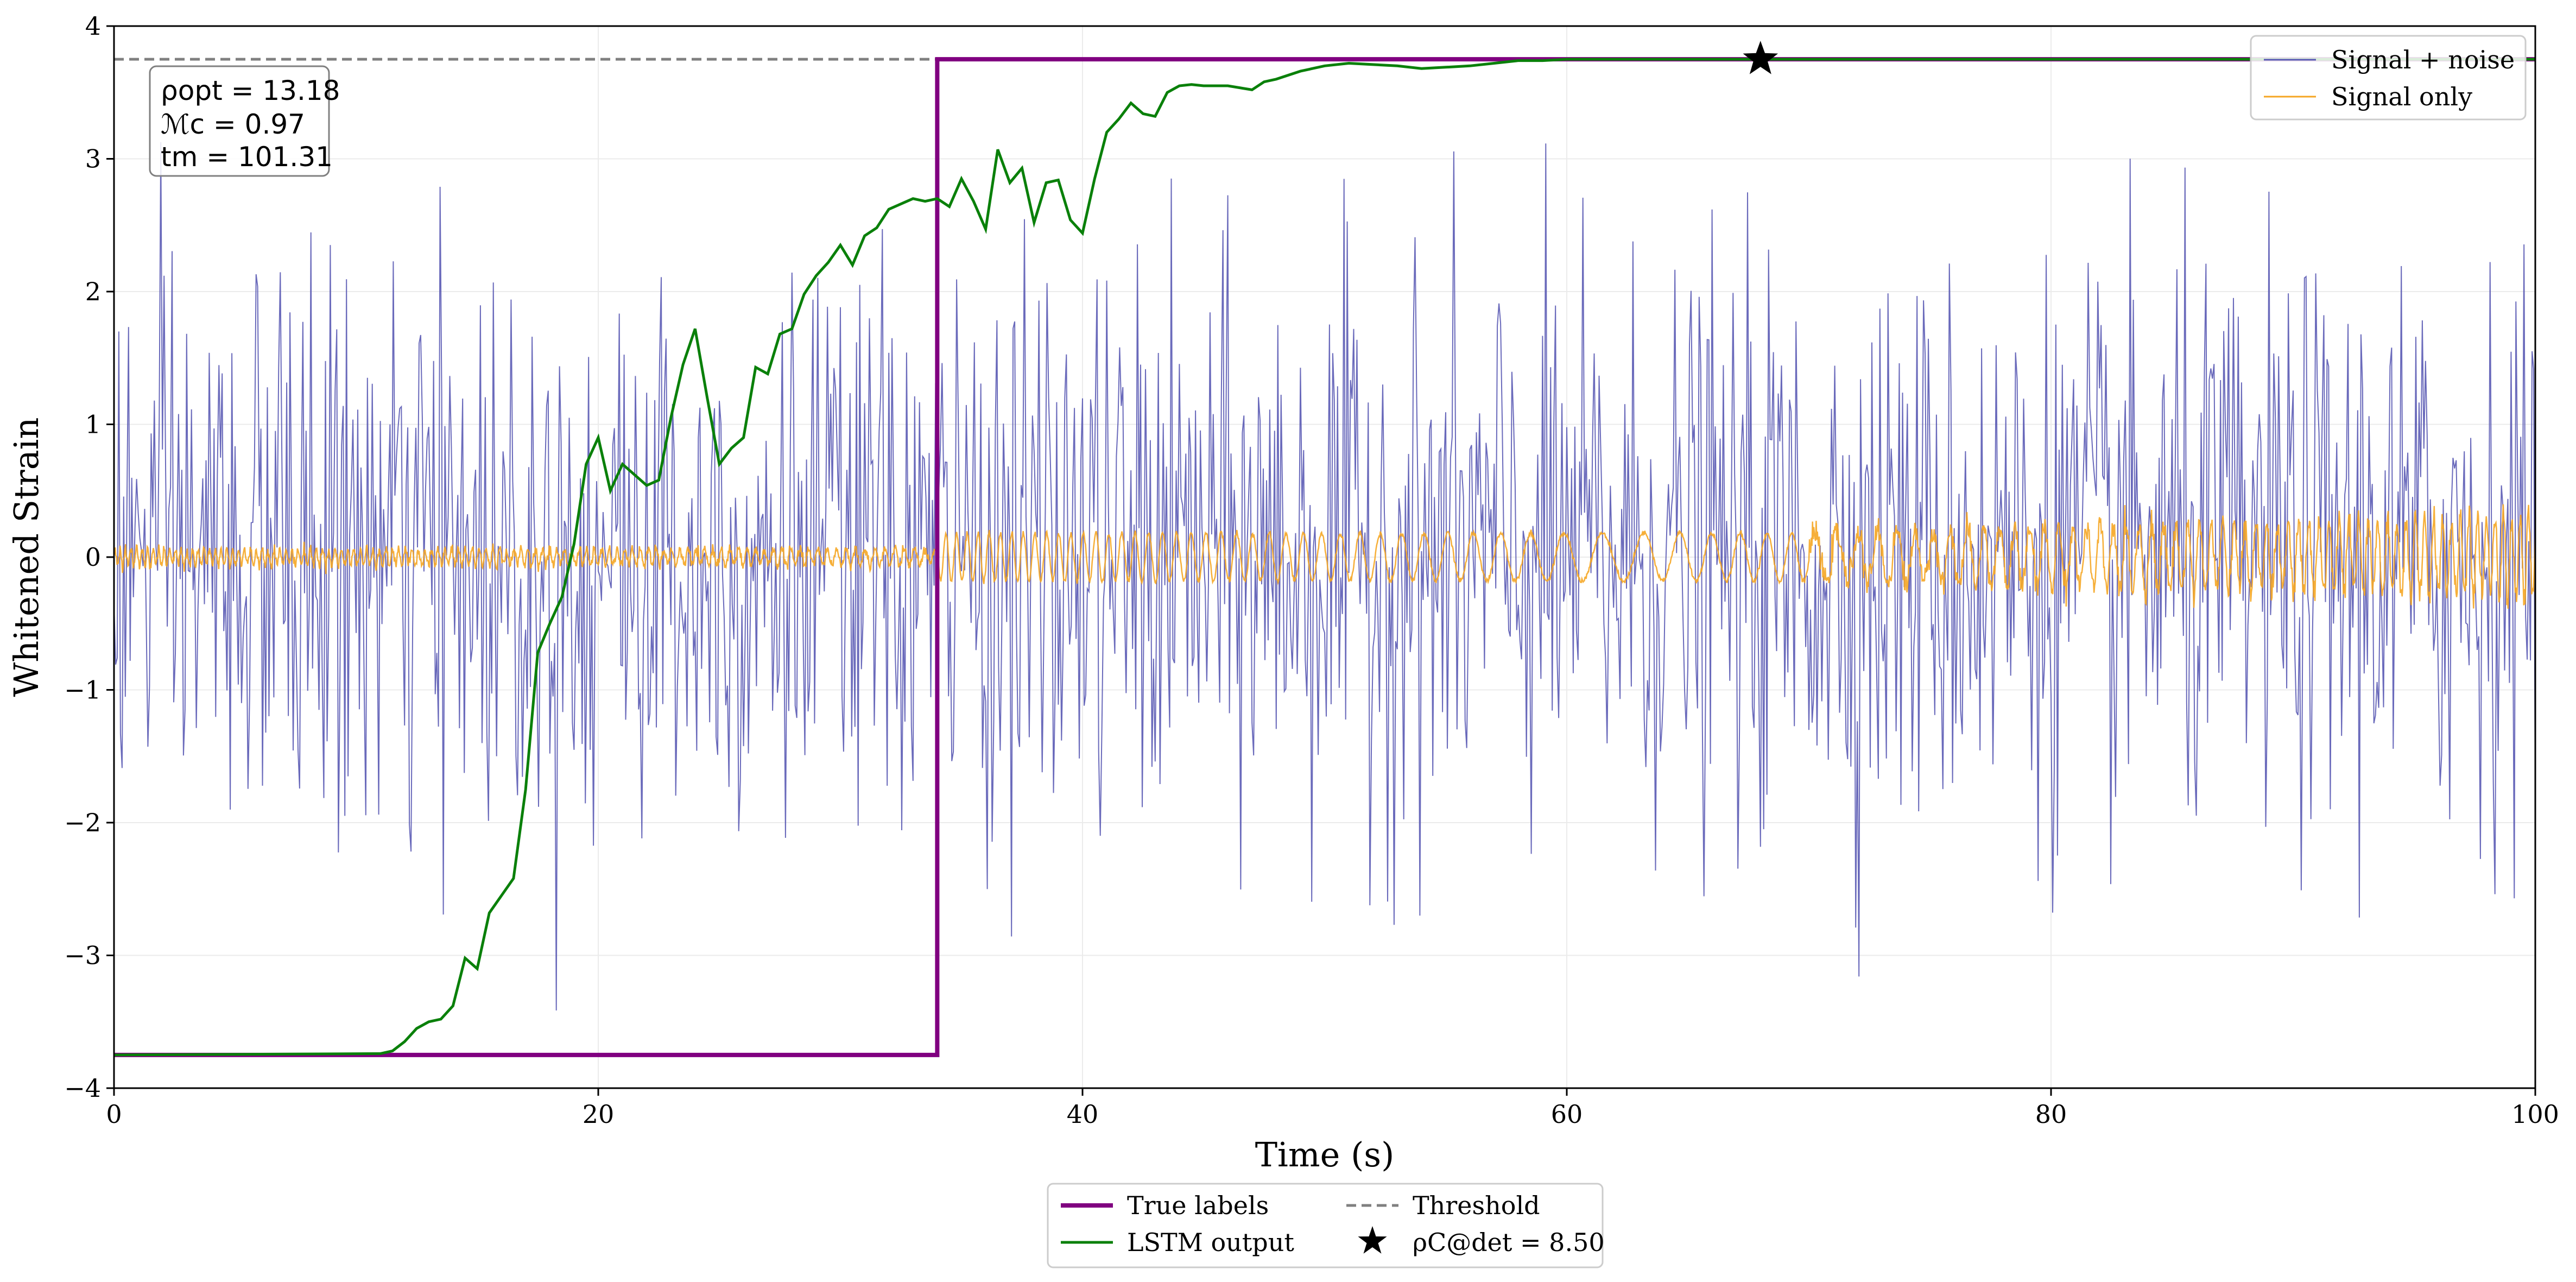 The image size is (2576, 1282). Describe the element at coordinates (93, 159) in the screenshot. I see `y-tick-label: 3` at that location.